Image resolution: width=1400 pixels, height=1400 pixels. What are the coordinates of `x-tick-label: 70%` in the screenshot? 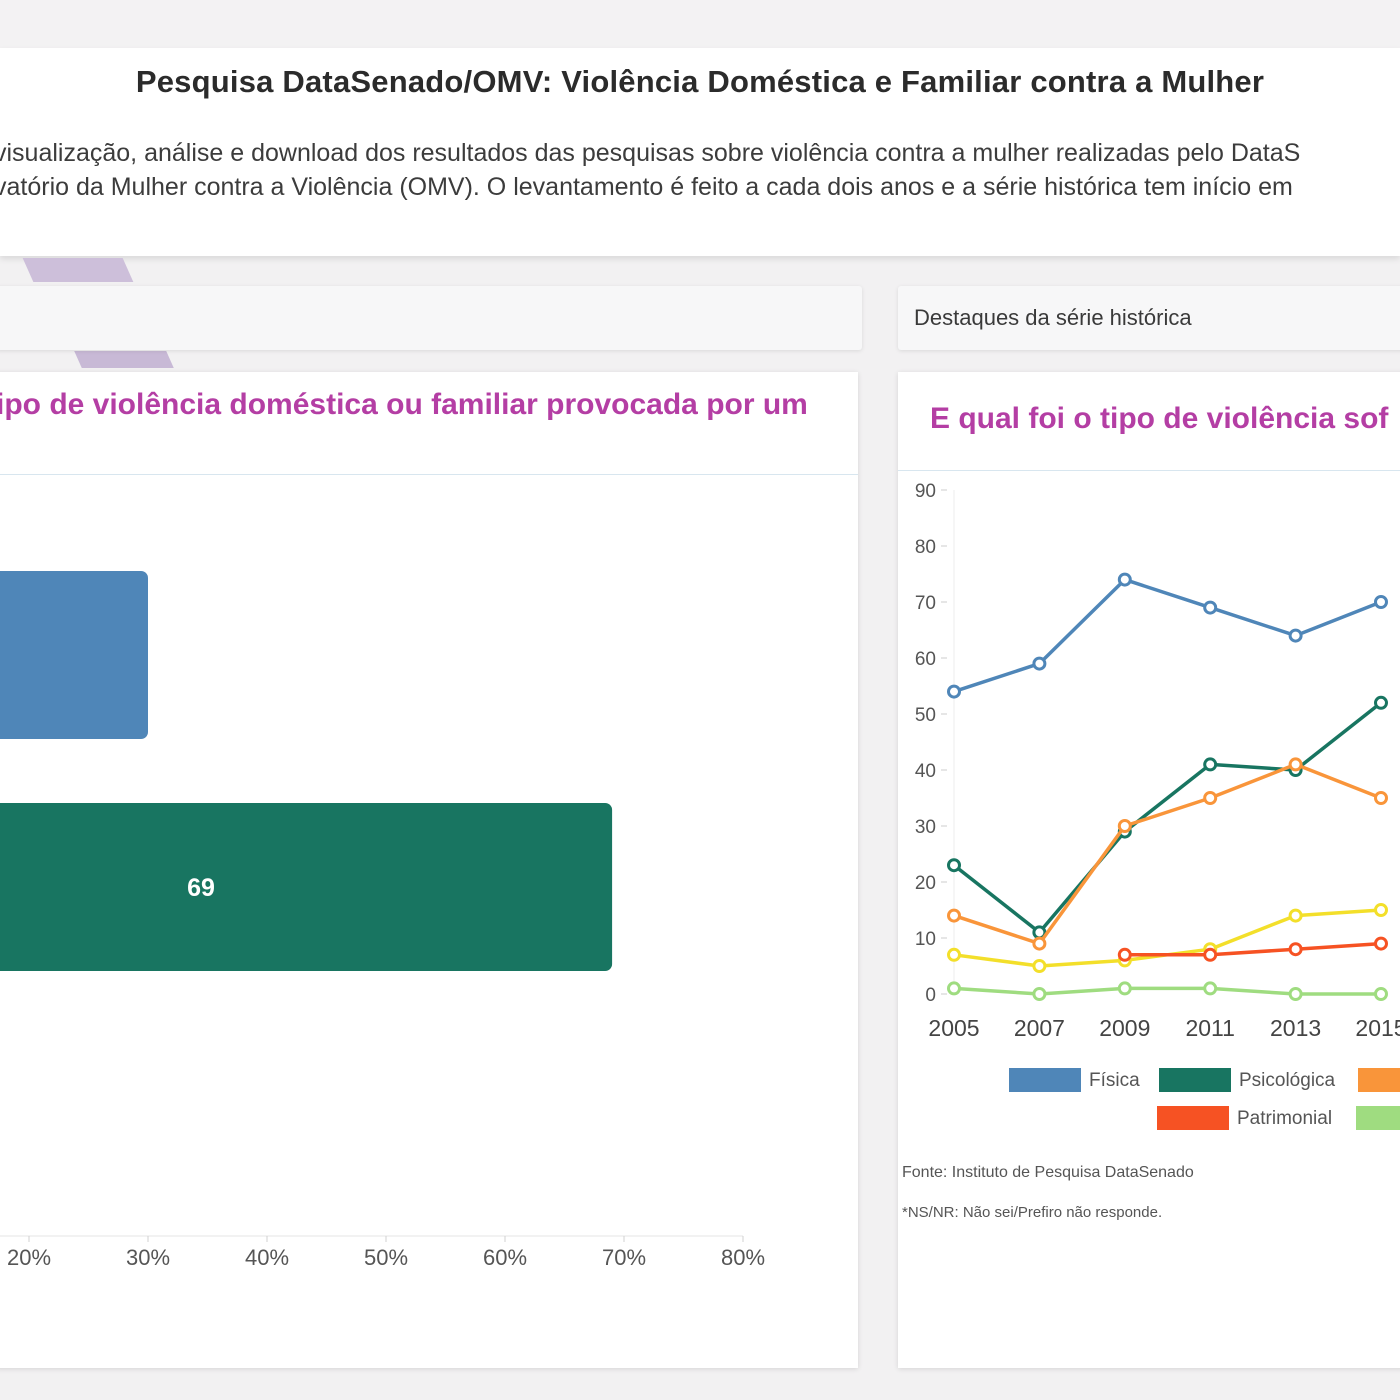 It's located at (624, 1257).